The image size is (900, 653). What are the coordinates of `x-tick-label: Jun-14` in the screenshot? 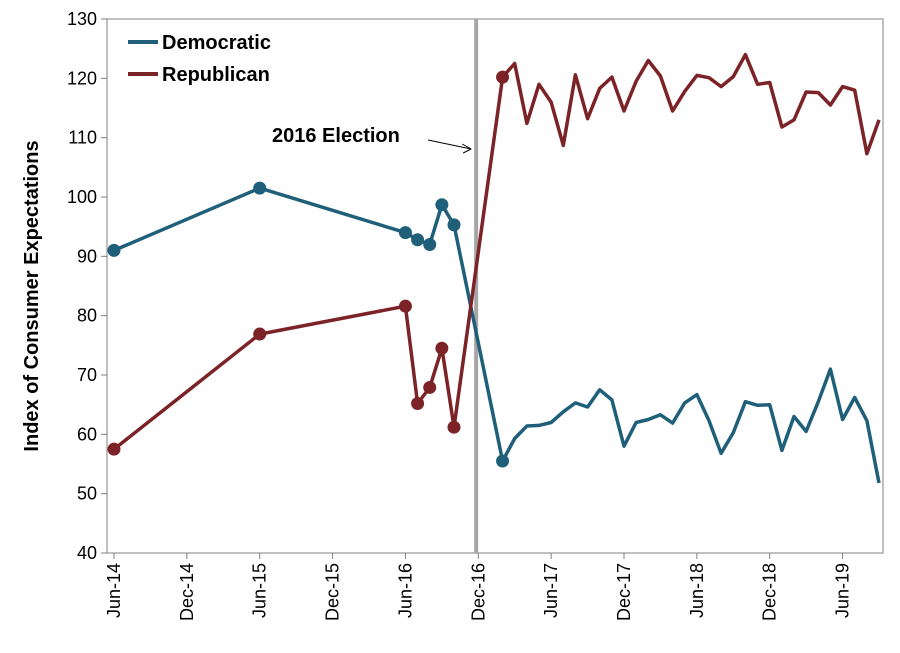 It's located at (114, 590).